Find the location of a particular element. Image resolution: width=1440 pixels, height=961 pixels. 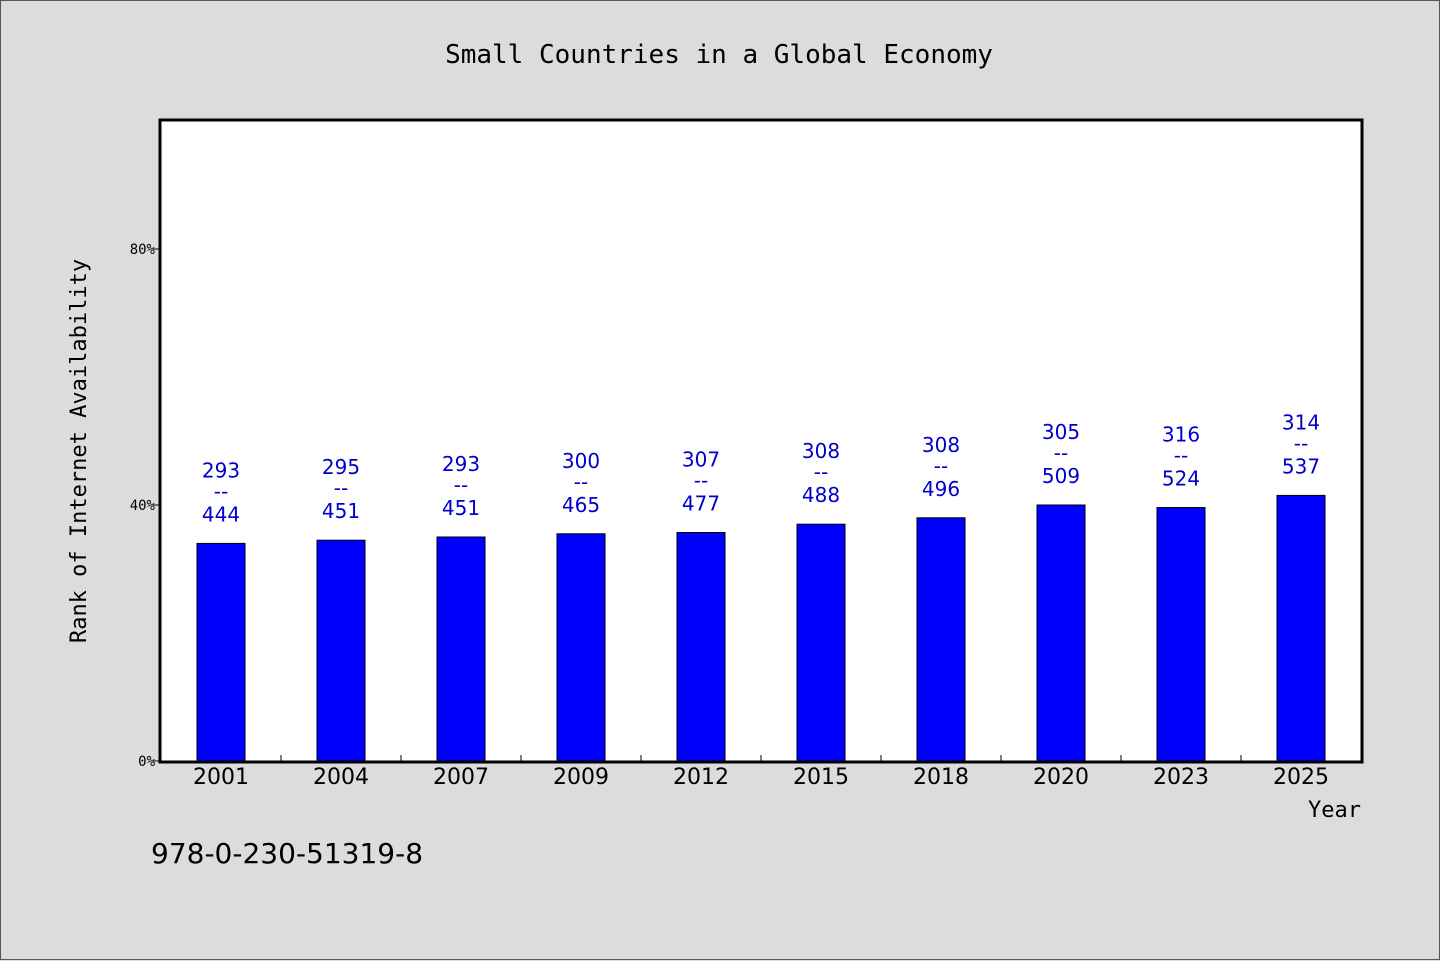

data-label-top: 307 is located at coordinates (701, 460).